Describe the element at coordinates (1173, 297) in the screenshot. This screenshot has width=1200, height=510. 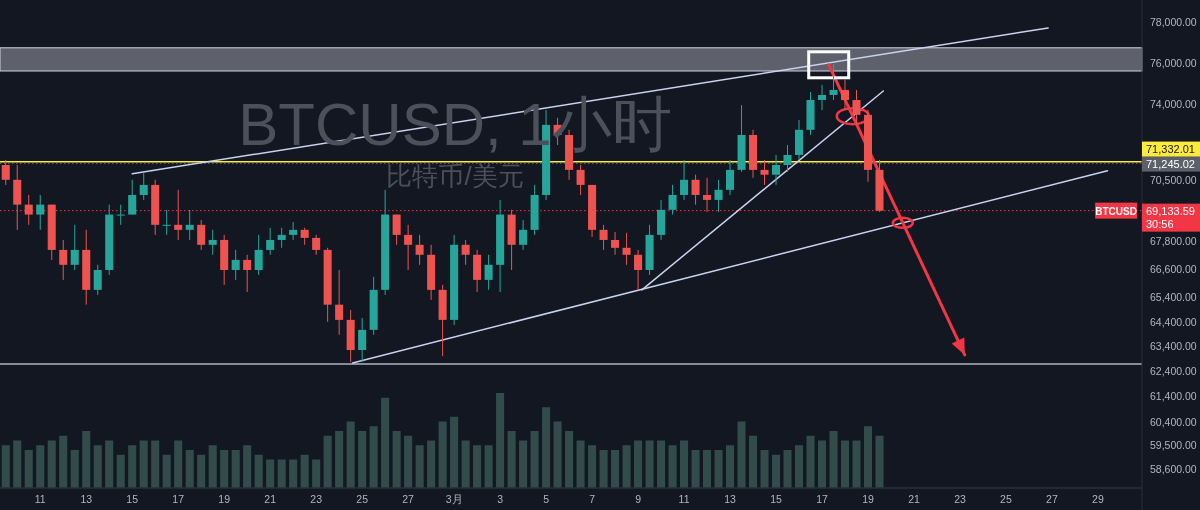
I see `y-tick-label: 65,400.00` at that location.